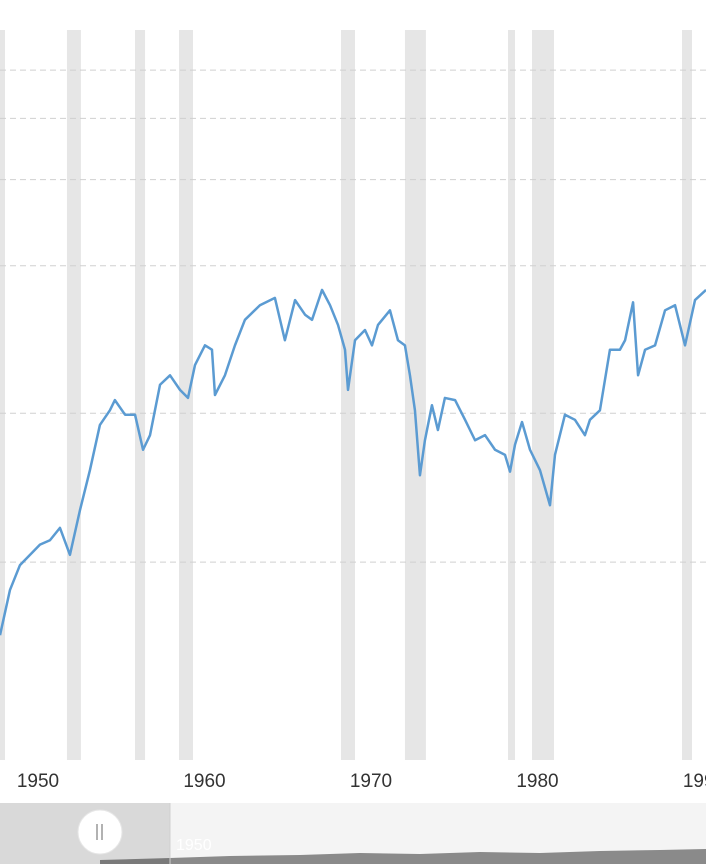 This screenshot has height=864, width=706. Describe the element at coordinates (353, 833) in the screenshot. I see `navigator: 1950` at that location.